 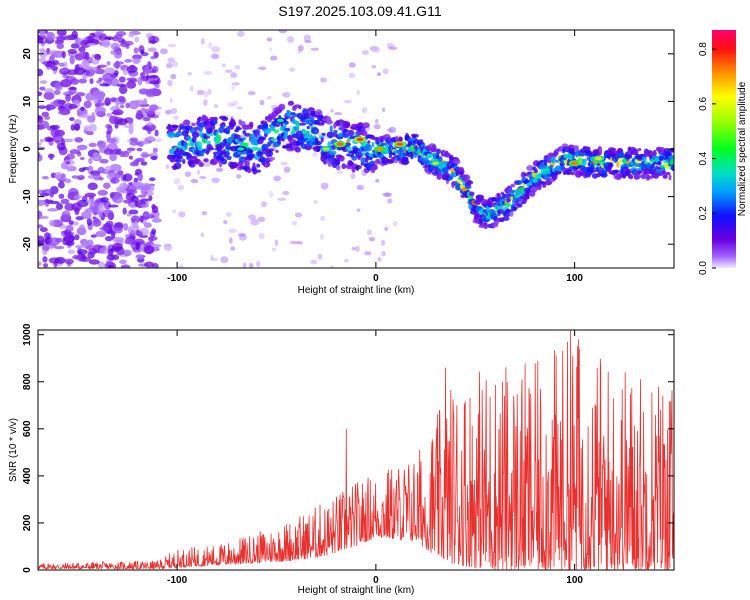 I want to click on snr-ytick-label: 400, so click(x=27, y=475).